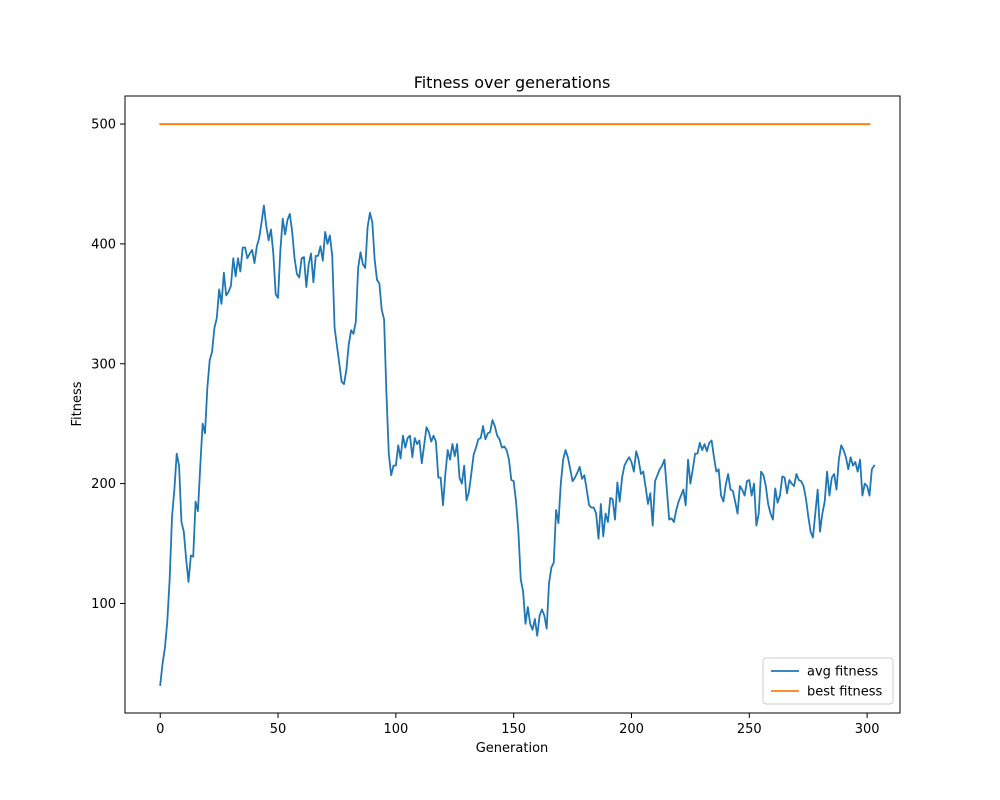 This screenshot has height=800, width=1000. I want to click on legend-box, so click(828, 681).